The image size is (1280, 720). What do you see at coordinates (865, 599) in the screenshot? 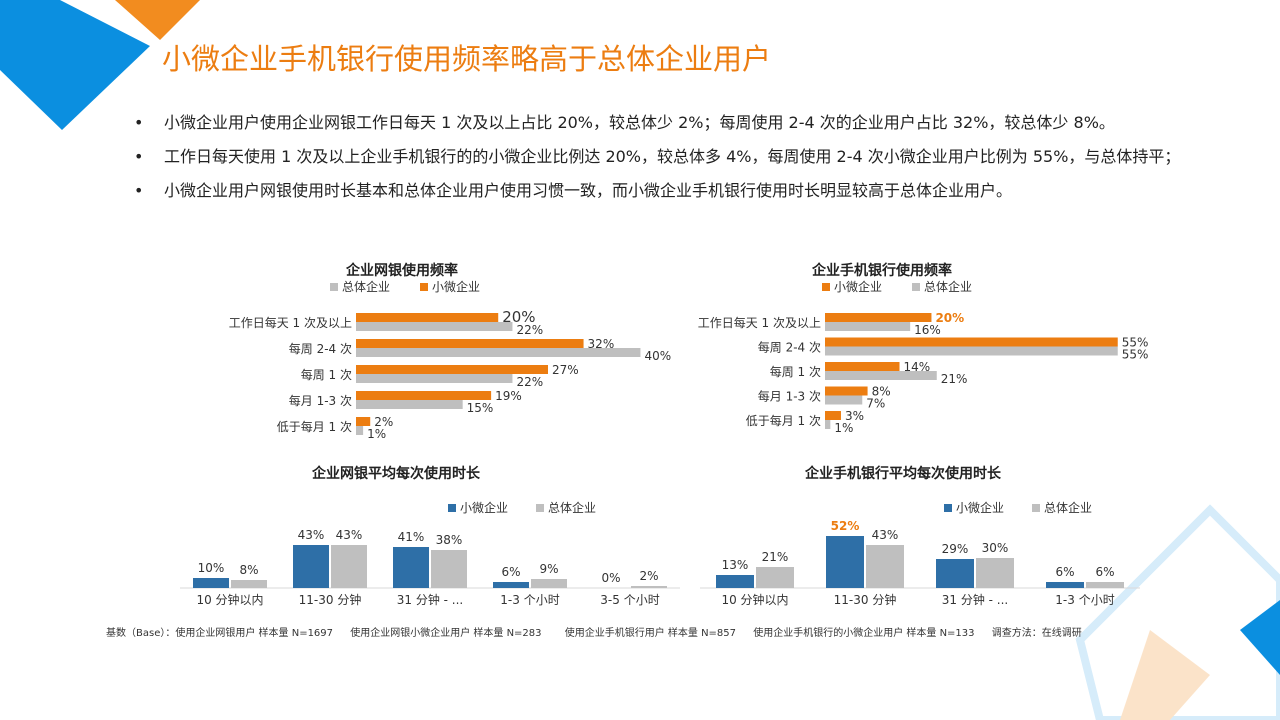
I see `category-label: 11-30 分钟` at bounding box center [865, 599].